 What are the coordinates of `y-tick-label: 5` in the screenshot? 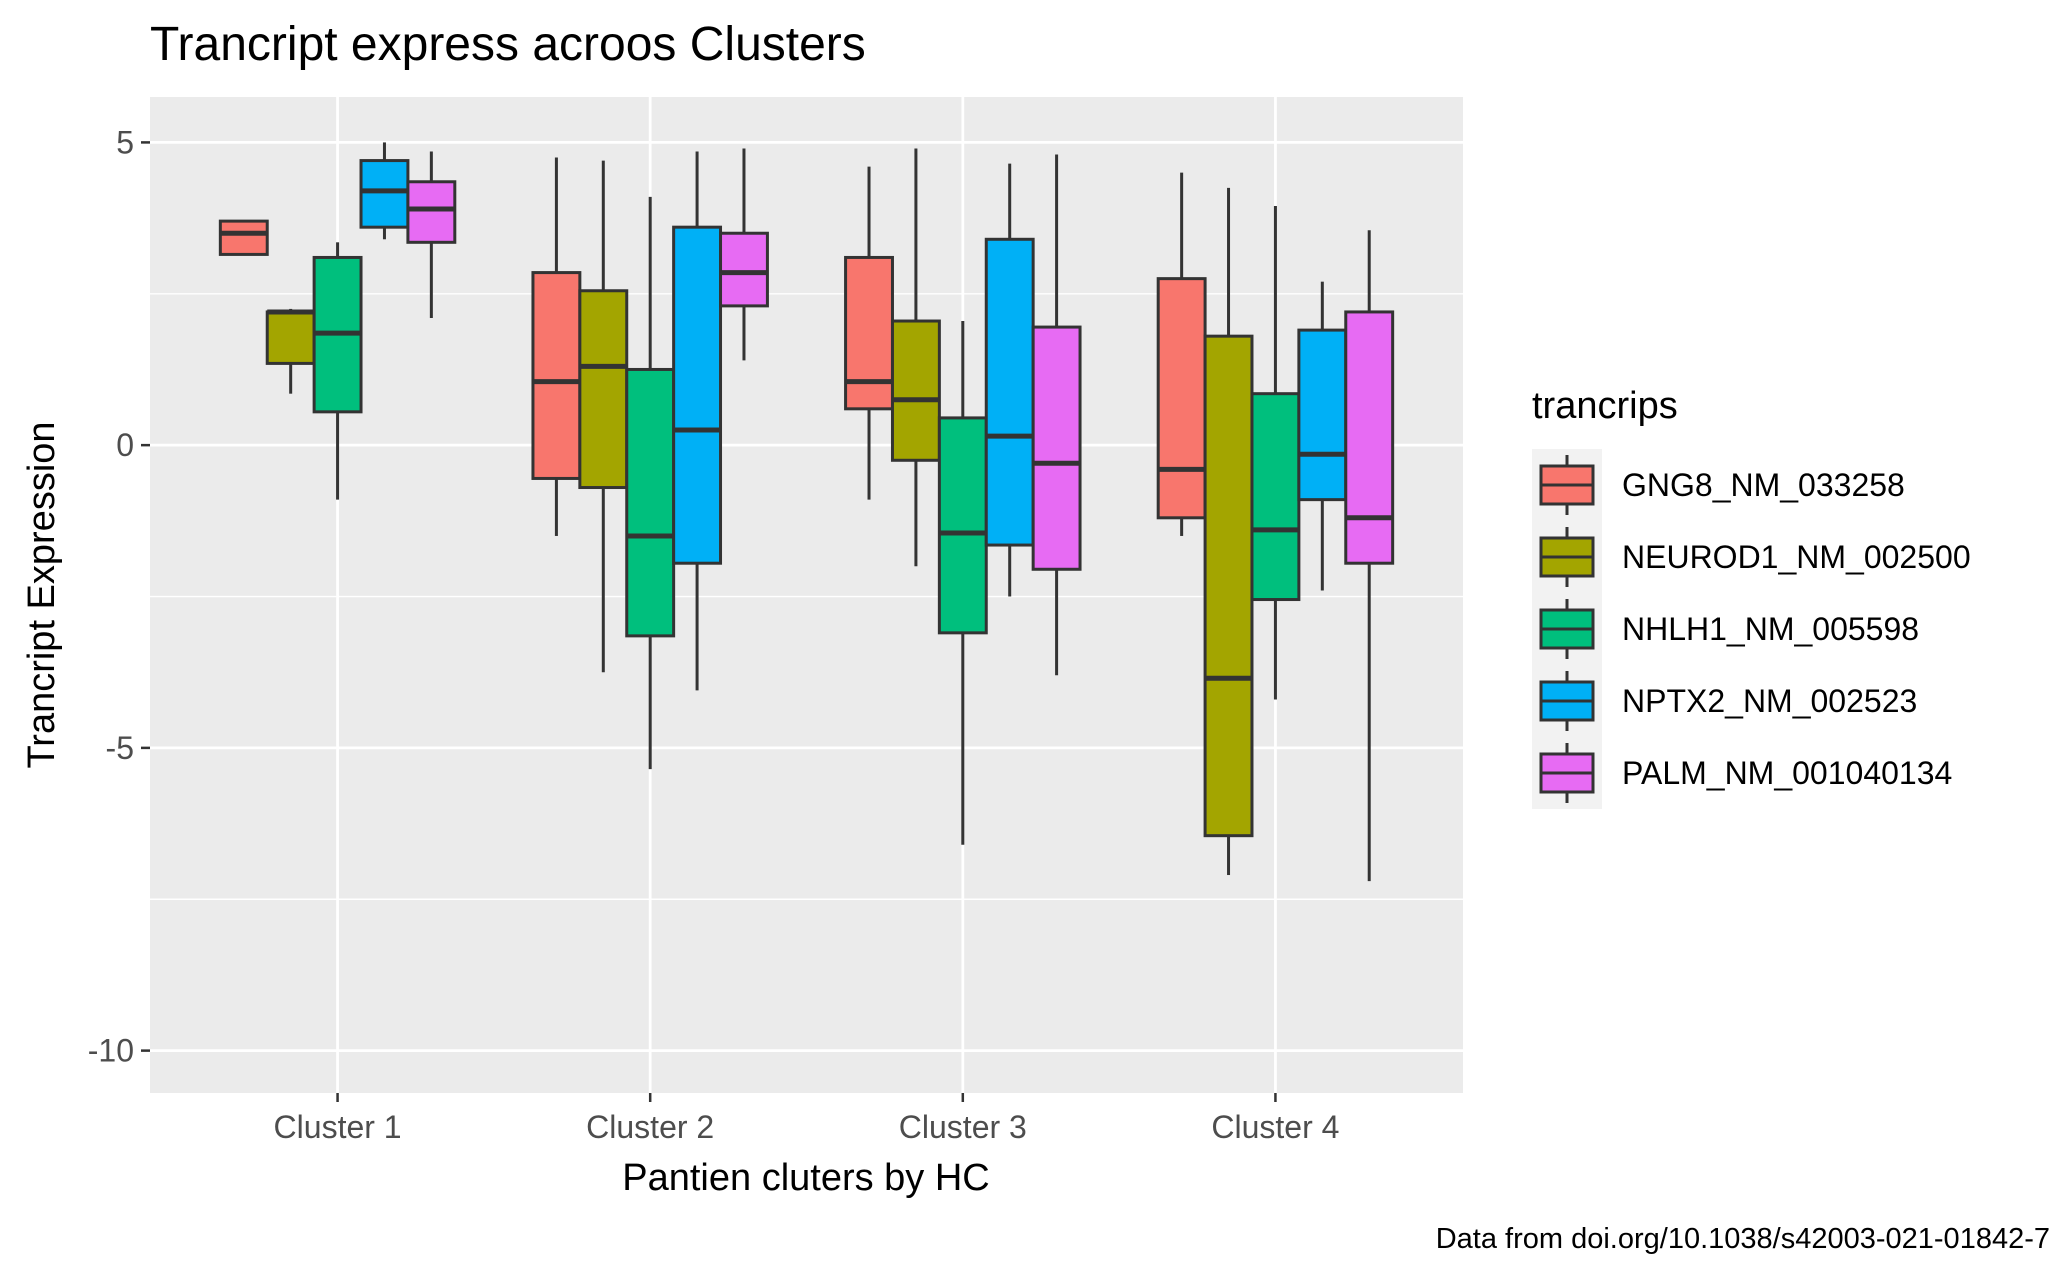 It's located at (125, 142).